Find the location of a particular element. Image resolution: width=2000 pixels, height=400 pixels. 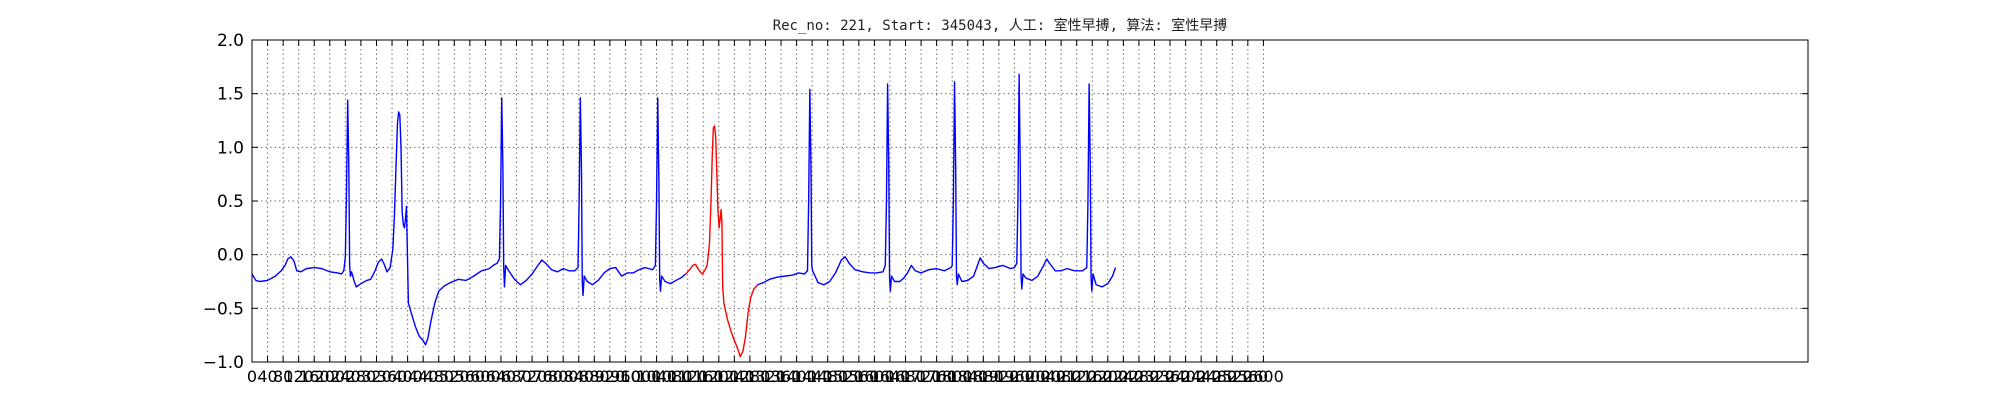

x-tick-label: 1320 is located at coordinates (765, 376).